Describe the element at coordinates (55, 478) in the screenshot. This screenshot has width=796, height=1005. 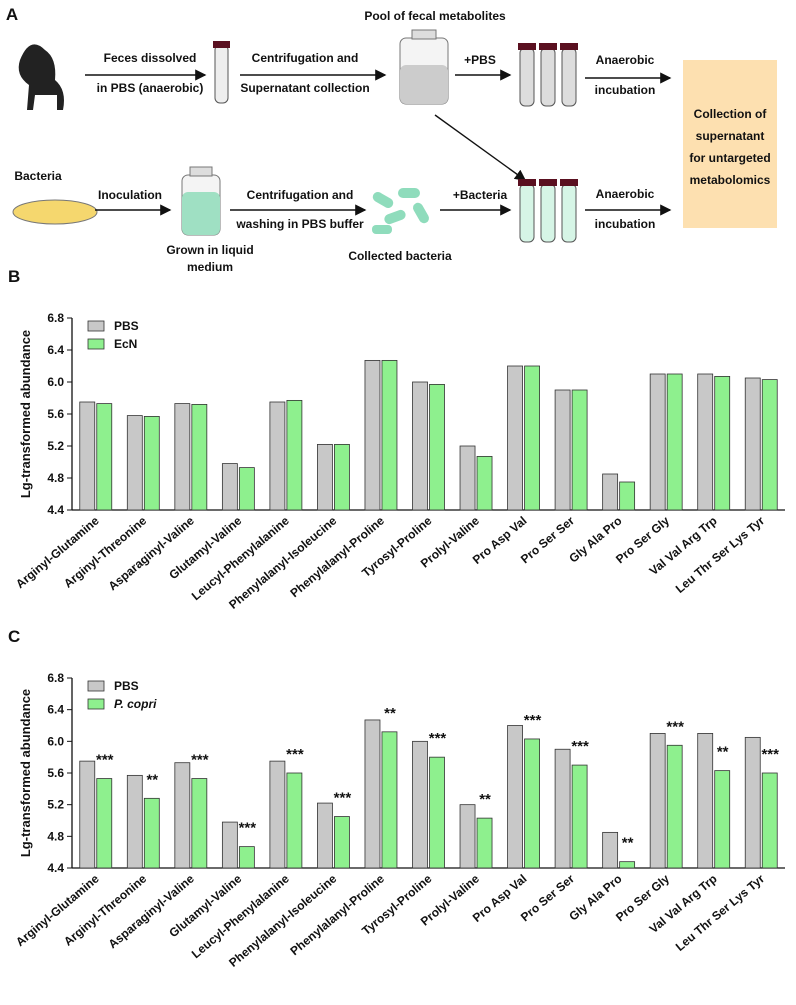
I see `y-tick-label: 4.8` at that location.